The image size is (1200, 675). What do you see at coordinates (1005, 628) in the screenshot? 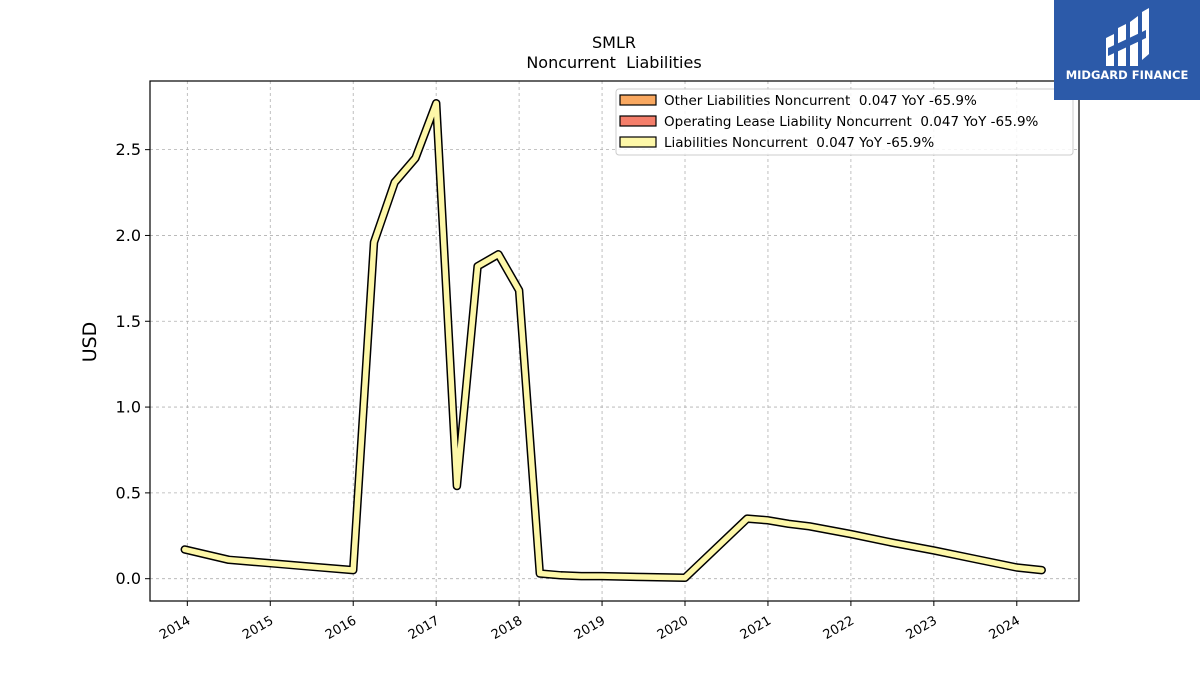
I see `x-tick-label: 2024` at bounding box center [1005, 628].